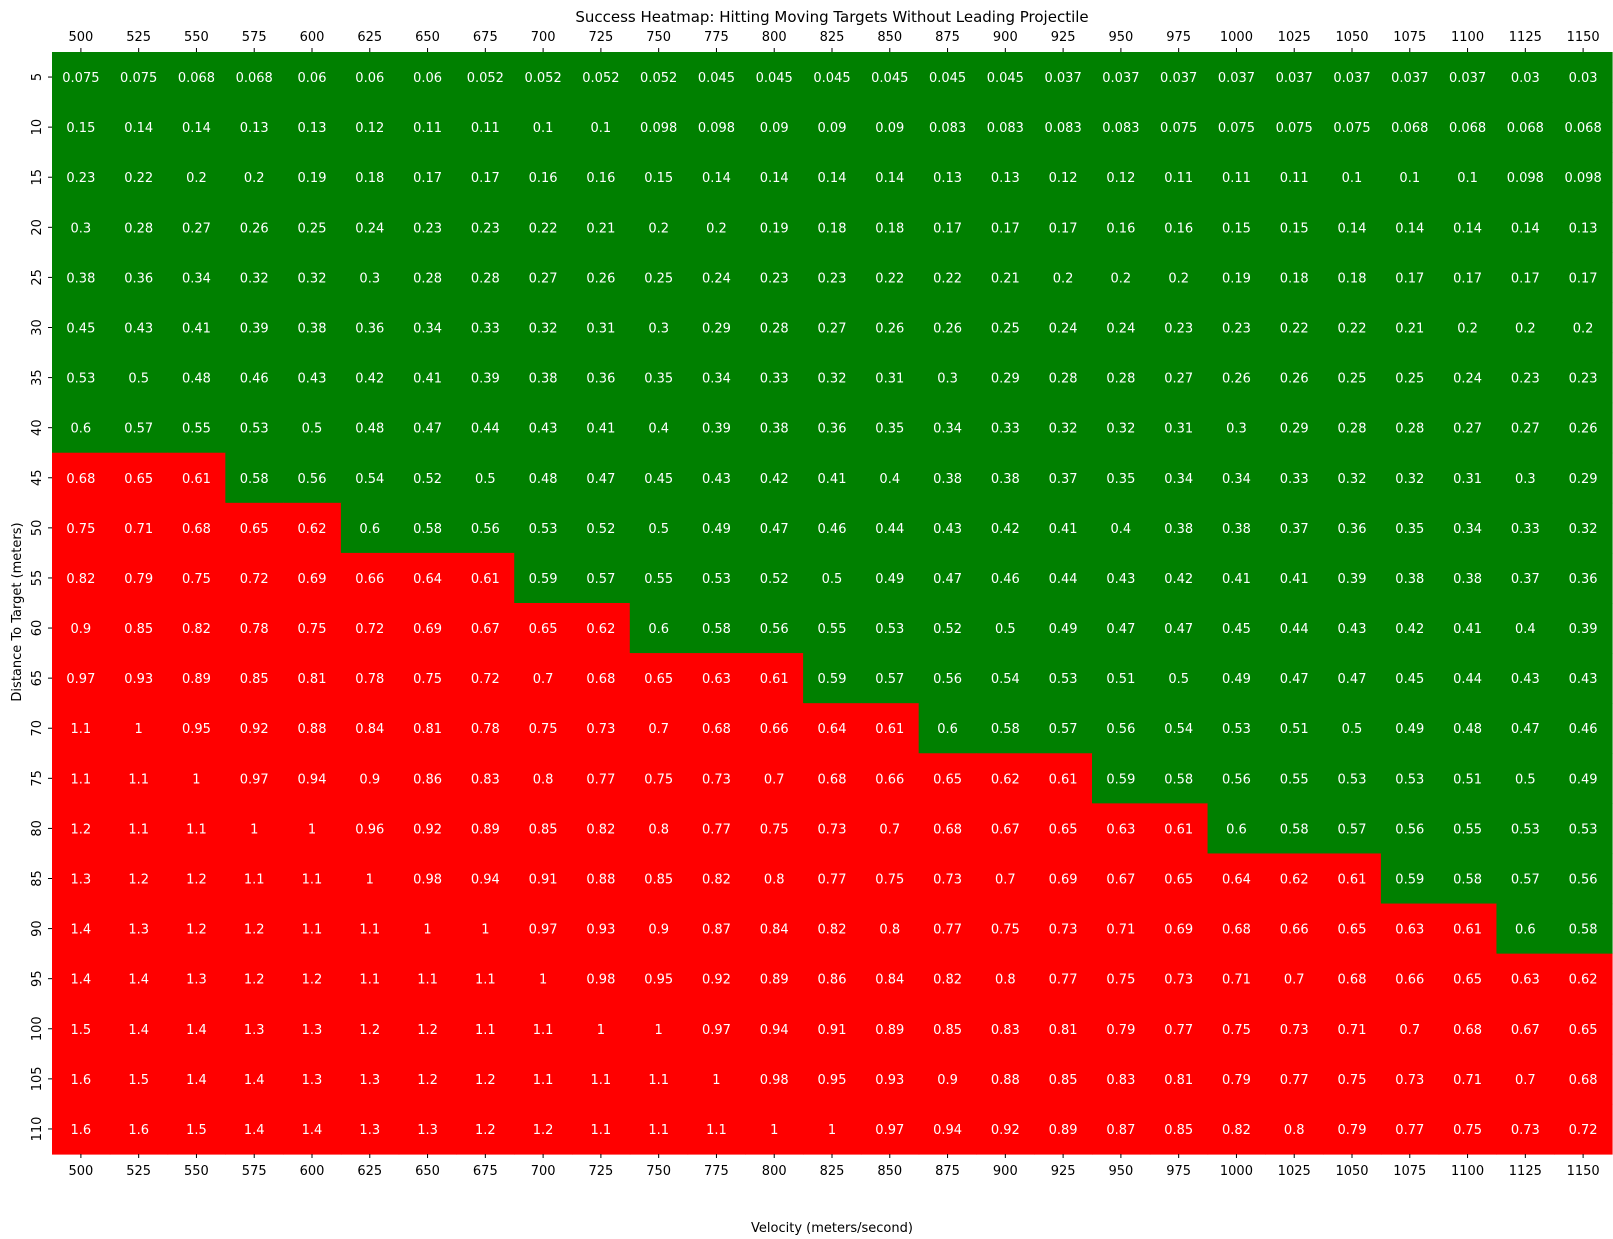 This screenshot has width=1613, height=1239. I want to click on cell-value-label: 0.34, so click(947, 429).